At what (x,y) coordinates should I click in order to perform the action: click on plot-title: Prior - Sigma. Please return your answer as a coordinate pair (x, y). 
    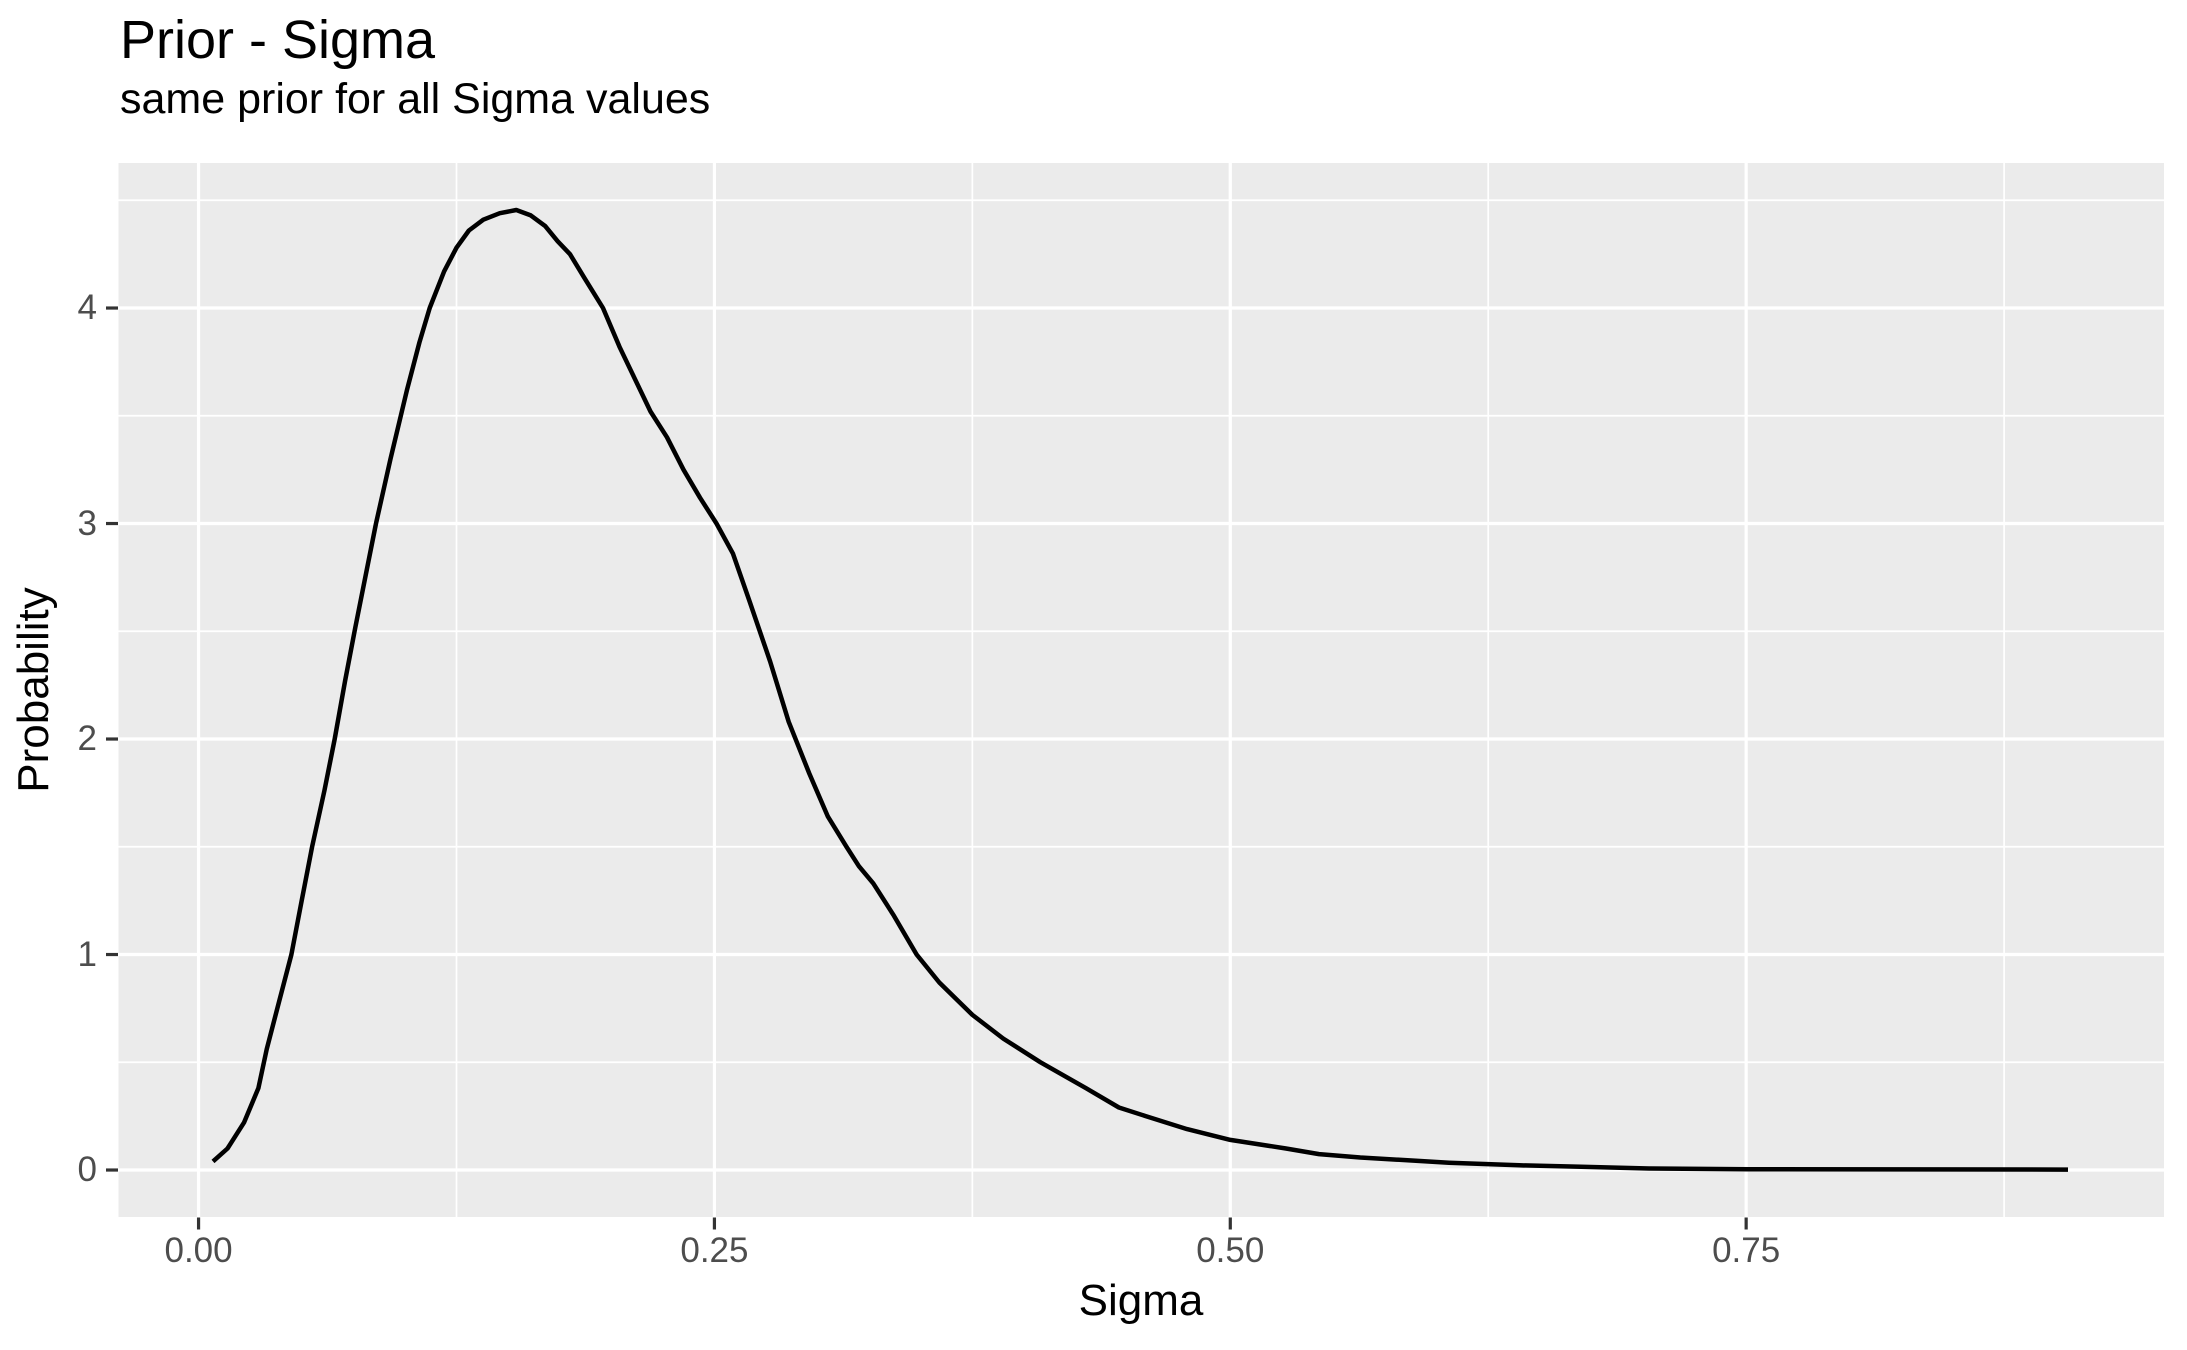
    Looking at the image, I should click on (278, 40).